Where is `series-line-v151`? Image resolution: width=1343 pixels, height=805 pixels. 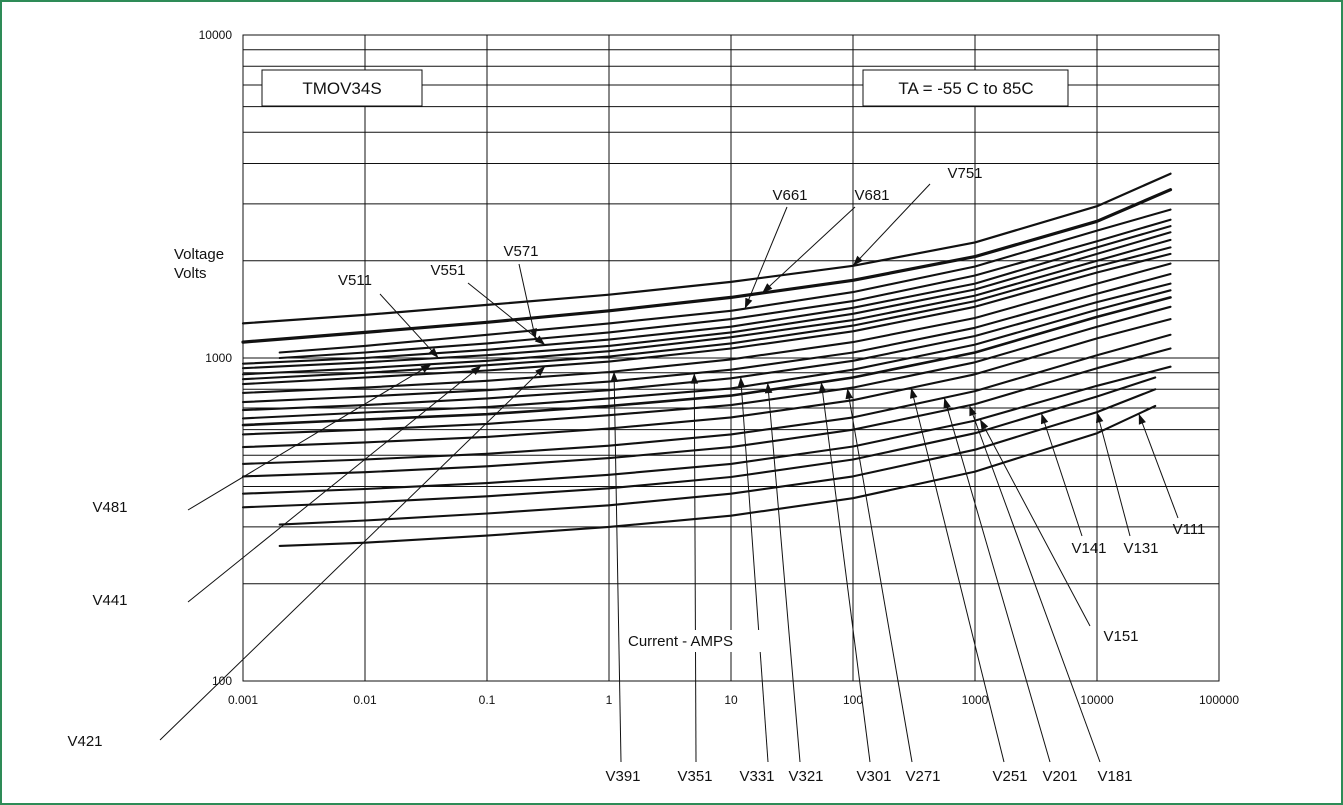
series-line-v151 is located at coordinates (706, 430).